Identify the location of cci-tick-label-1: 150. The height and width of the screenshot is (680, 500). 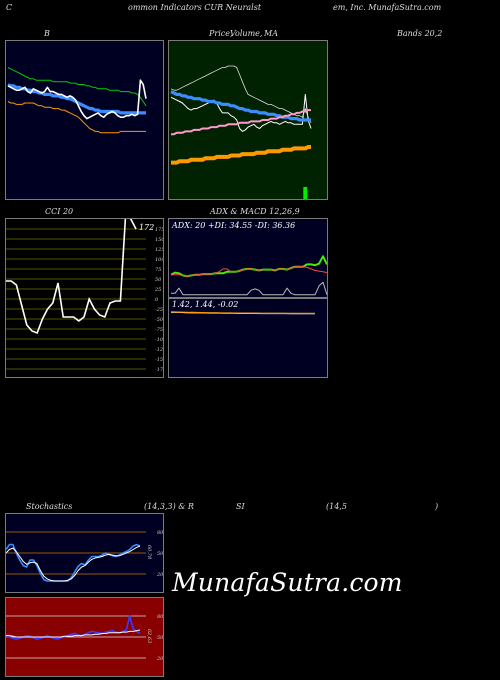
(159, 240).